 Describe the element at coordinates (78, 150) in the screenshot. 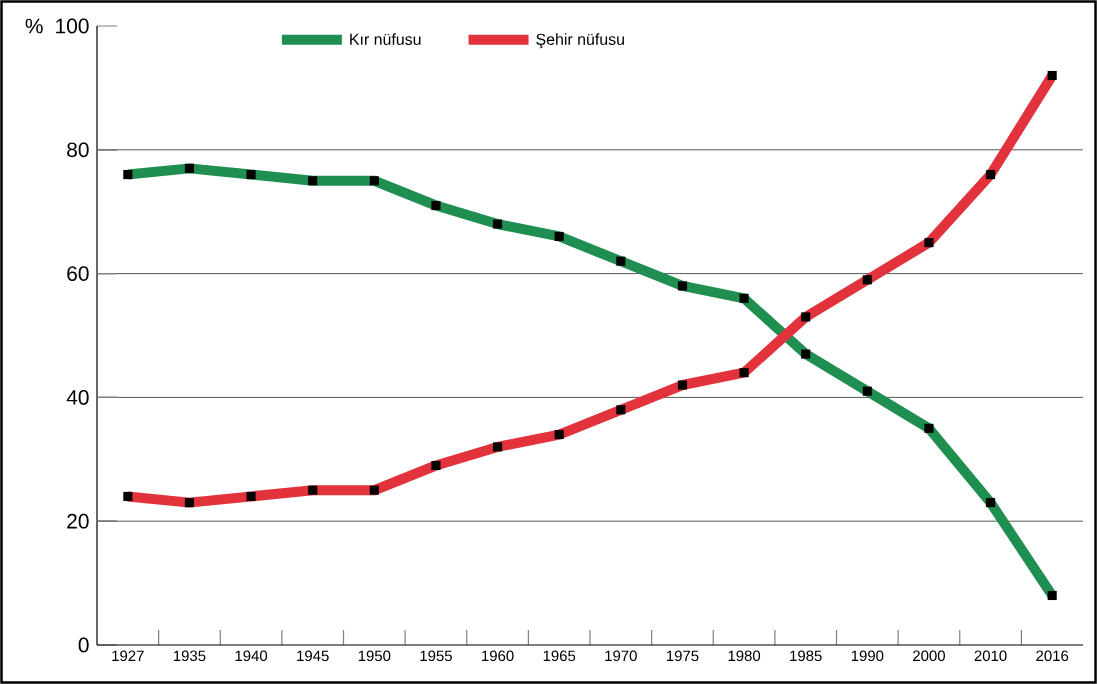

I see `y-tick-label: 80` at that location.